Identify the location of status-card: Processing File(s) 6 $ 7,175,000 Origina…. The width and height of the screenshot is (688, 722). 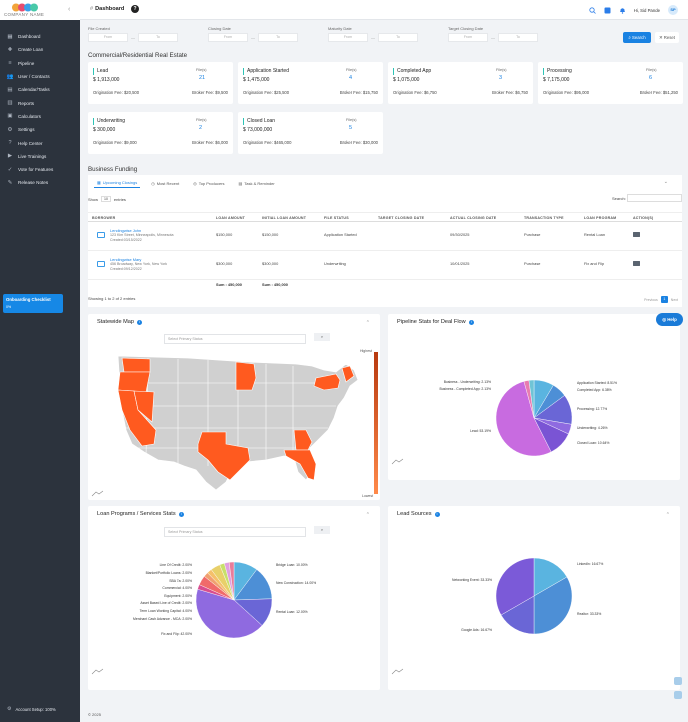
(610, 83).